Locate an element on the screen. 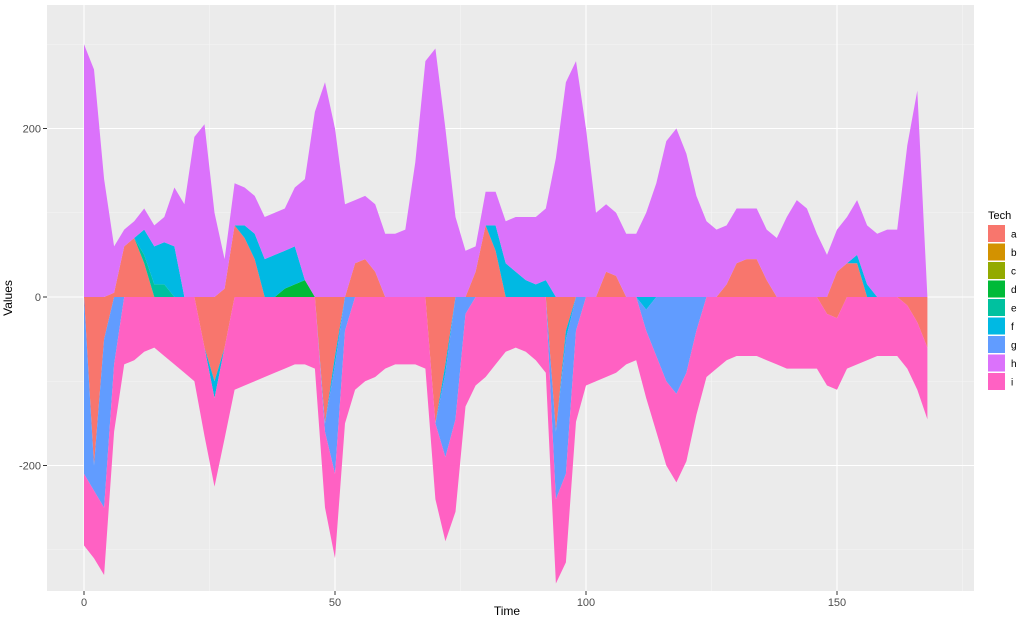 The image size is (1024, 625). legend-key-b is located at coordinates (996, 252).